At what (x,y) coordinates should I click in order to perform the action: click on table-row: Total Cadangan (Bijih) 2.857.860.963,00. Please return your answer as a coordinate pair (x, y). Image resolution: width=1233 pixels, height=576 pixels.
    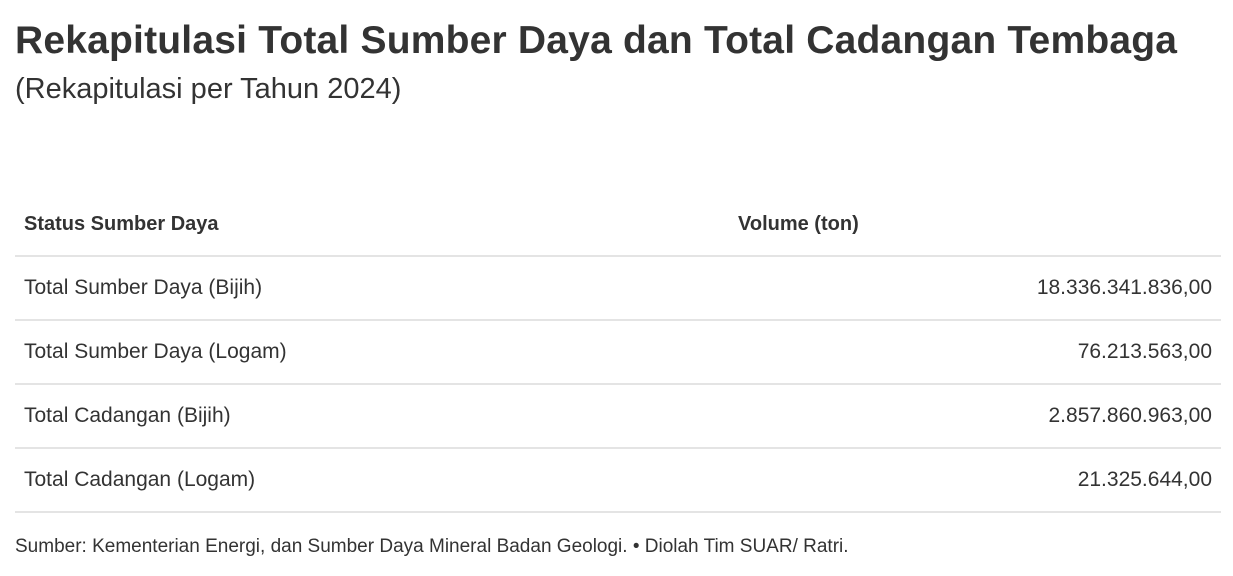
    Looking at the image, I should click on (618, 416).